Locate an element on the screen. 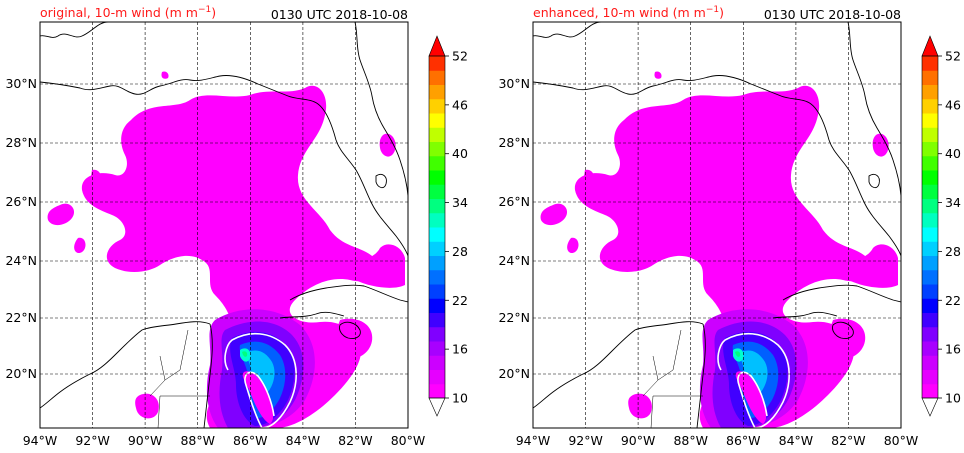  svg-text: 22°N is located at coordinates (514, 317).